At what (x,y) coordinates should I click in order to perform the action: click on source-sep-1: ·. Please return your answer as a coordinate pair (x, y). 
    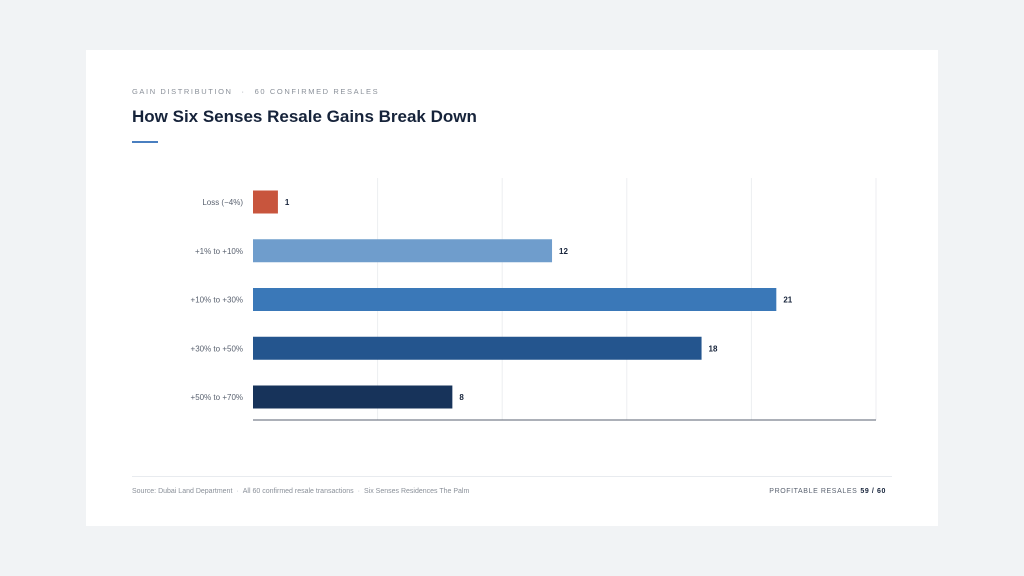
    Looking at the image, I should click on (237, 491).